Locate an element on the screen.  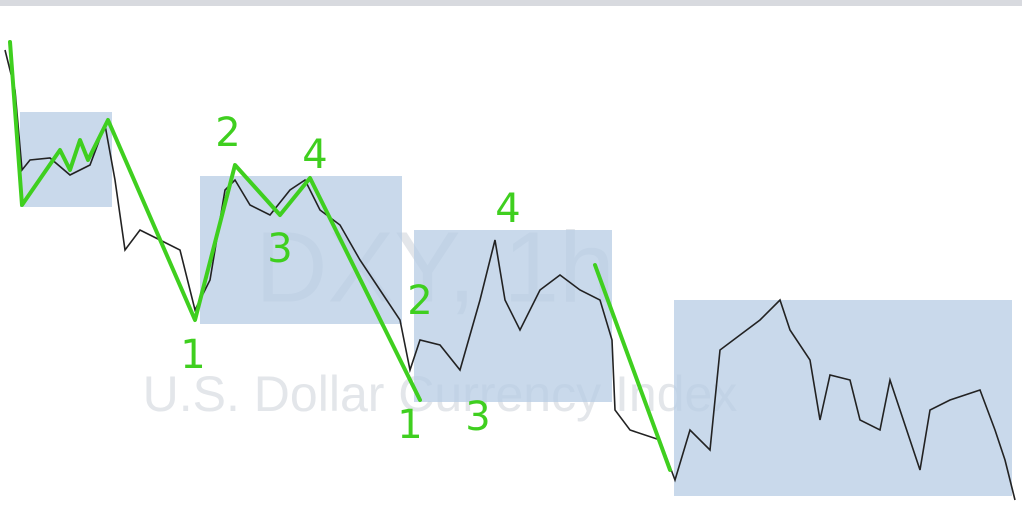
range-box is located at coordinates (843, 398).